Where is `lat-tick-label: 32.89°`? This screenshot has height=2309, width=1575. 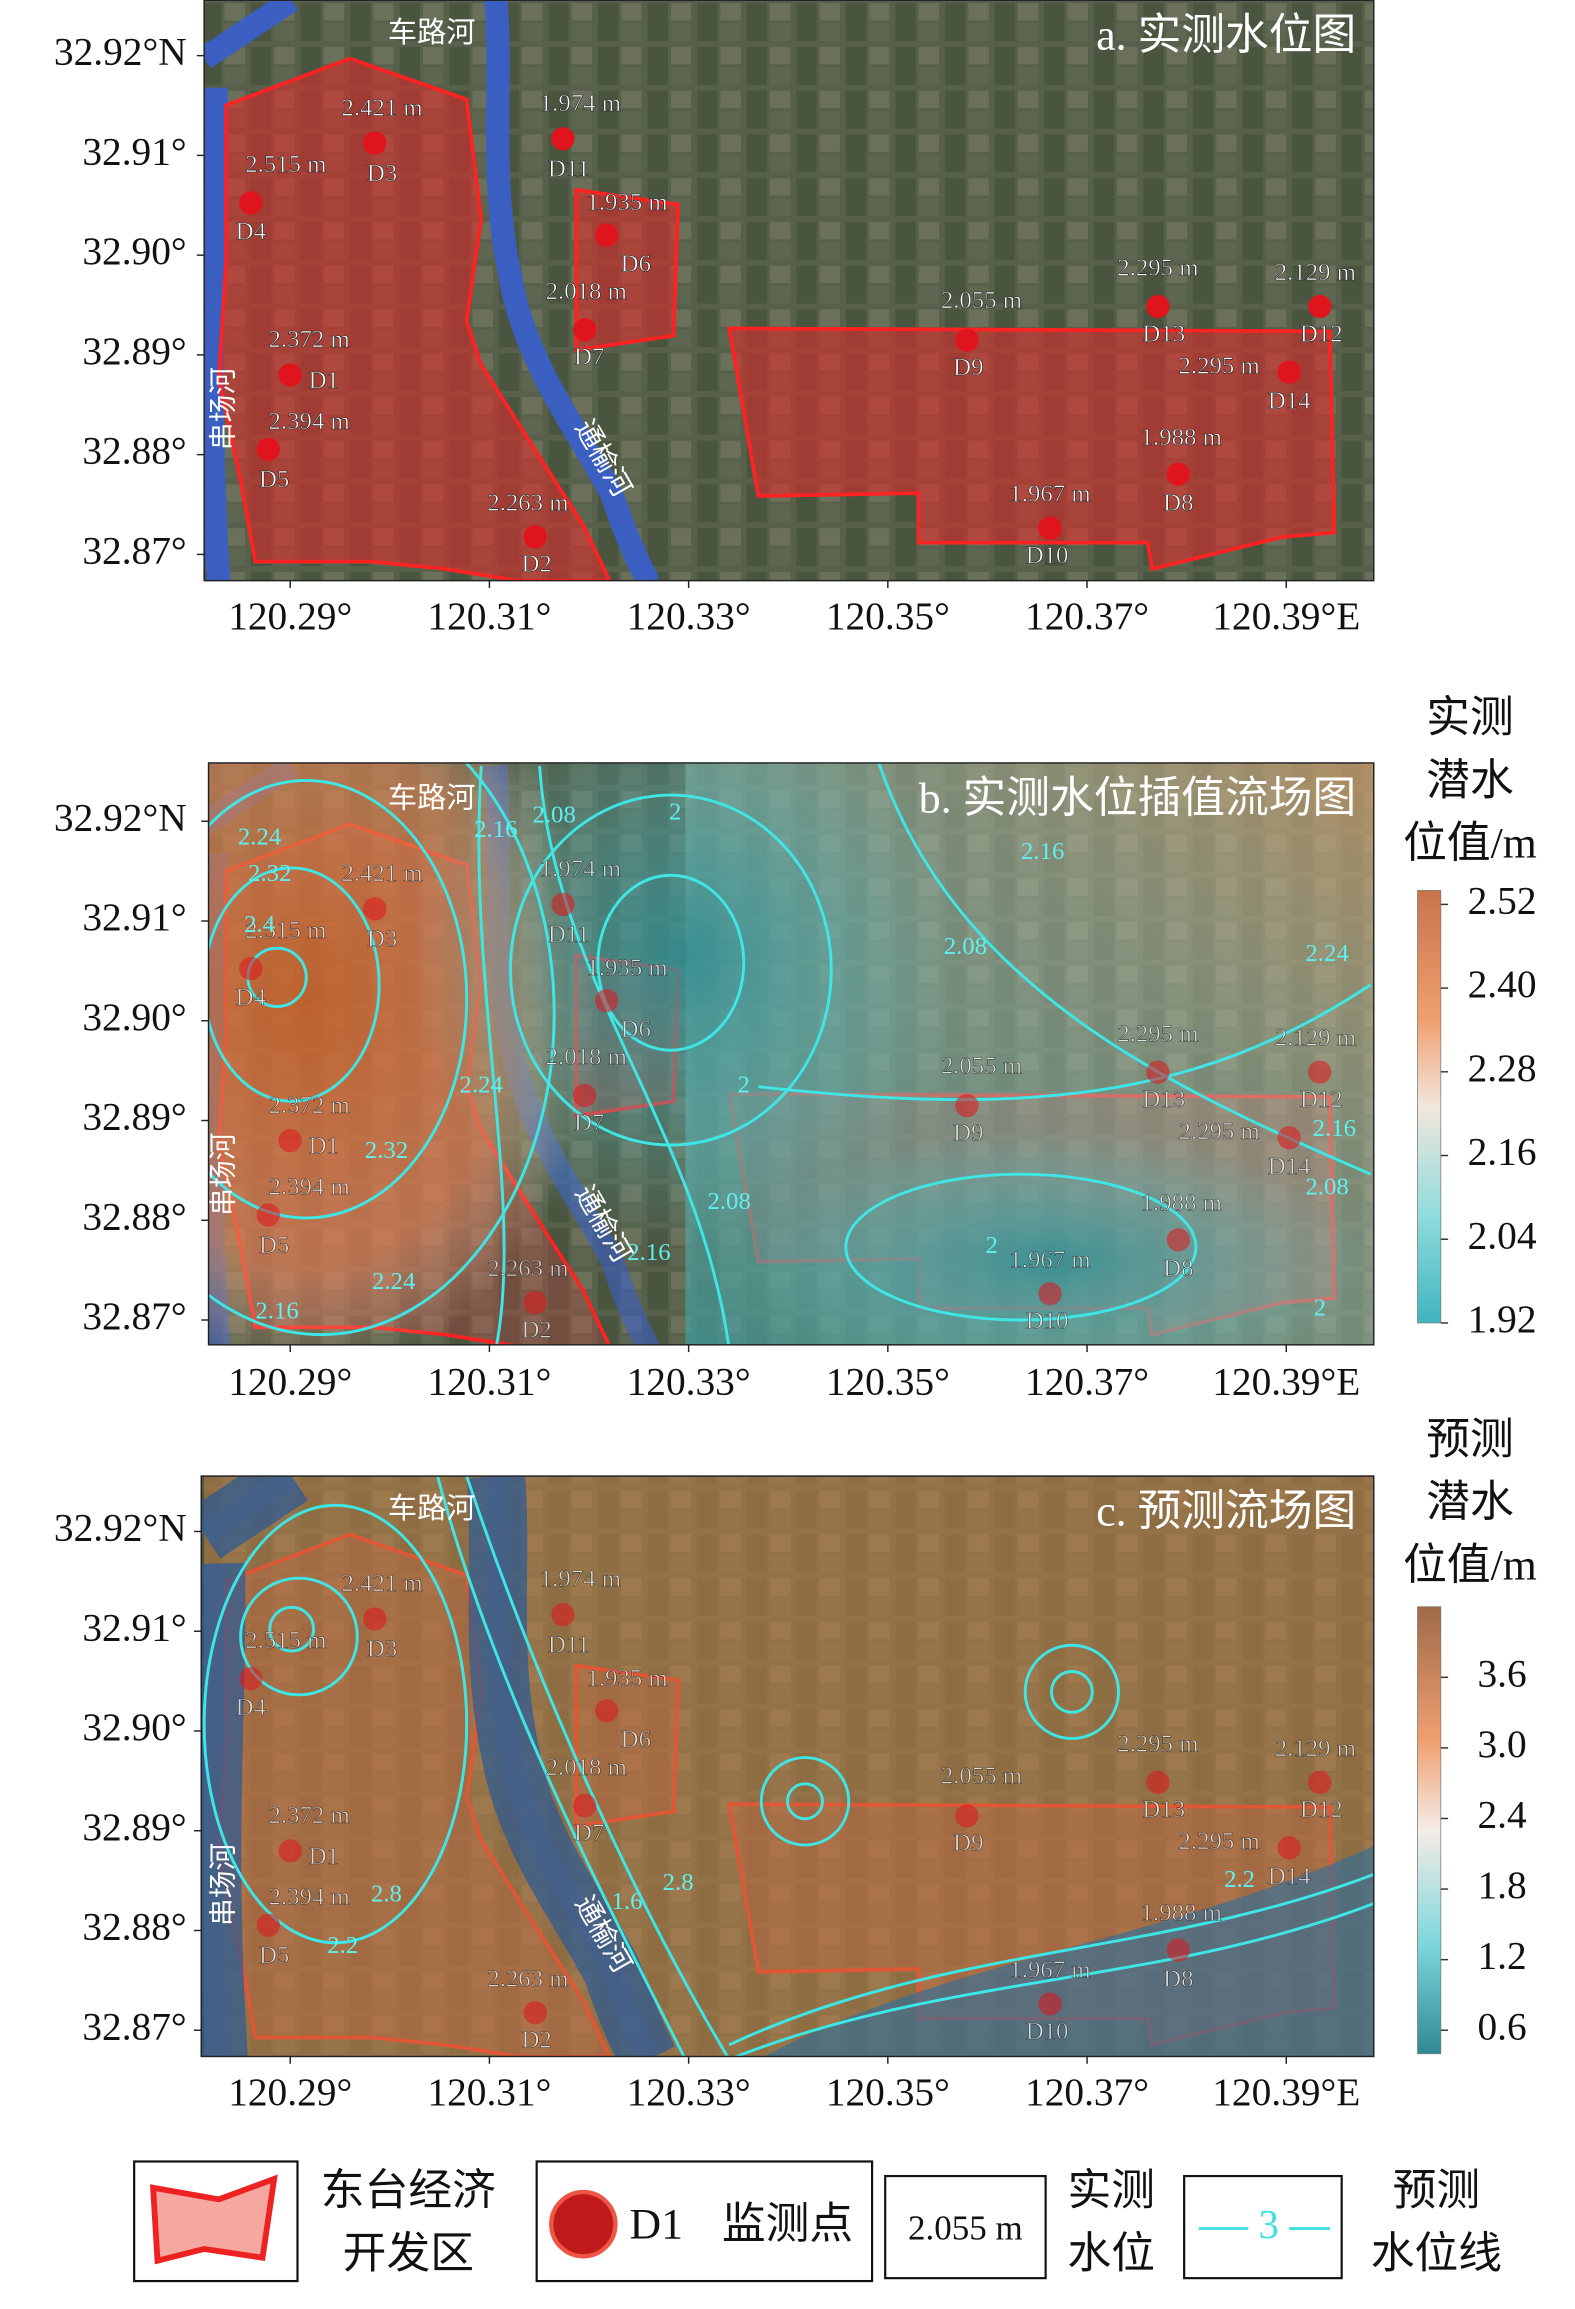
lat-tick-label: 32.89° is located at coordinates (134, 1117).